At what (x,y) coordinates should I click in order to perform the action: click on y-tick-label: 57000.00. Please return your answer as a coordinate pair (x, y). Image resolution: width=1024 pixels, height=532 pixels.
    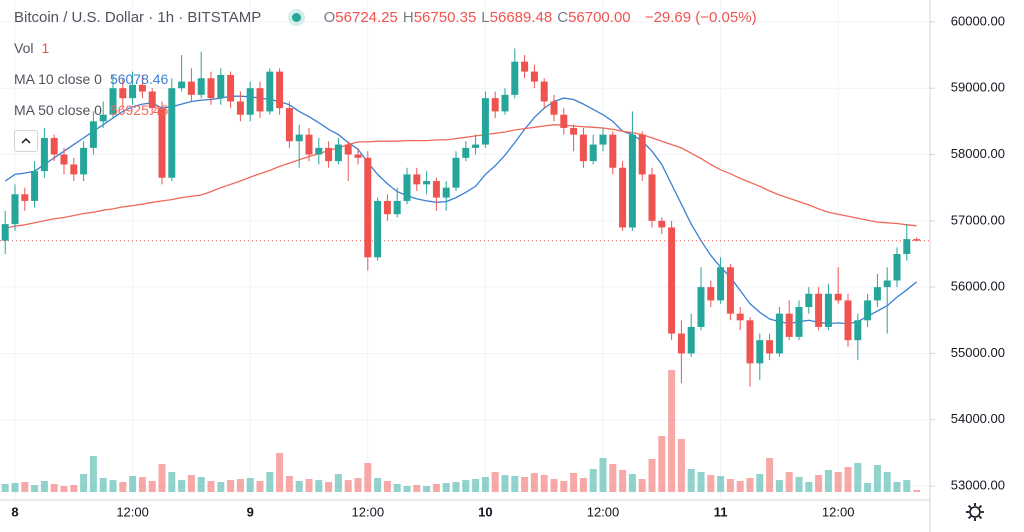
    Looking at the image, I should click on (978, 219).